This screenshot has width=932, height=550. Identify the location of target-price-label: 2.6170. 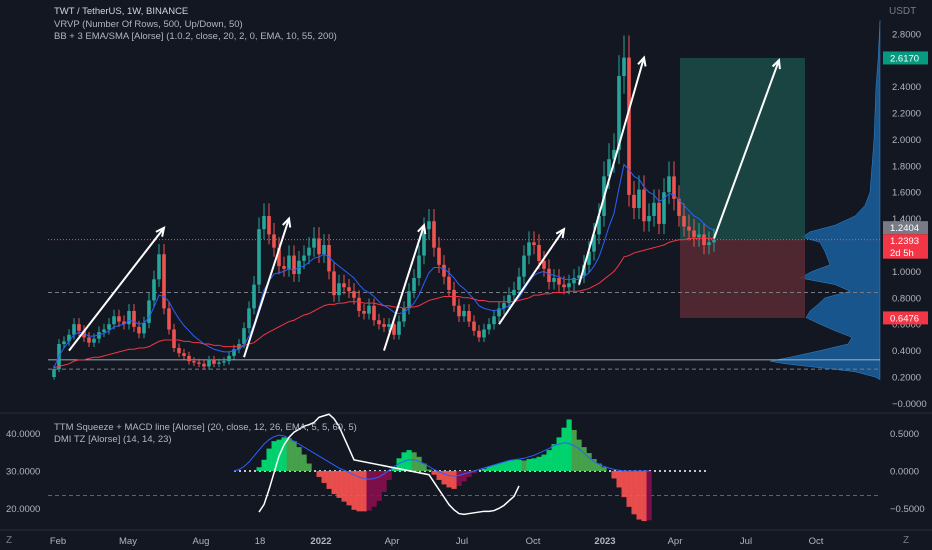
(904, 58).